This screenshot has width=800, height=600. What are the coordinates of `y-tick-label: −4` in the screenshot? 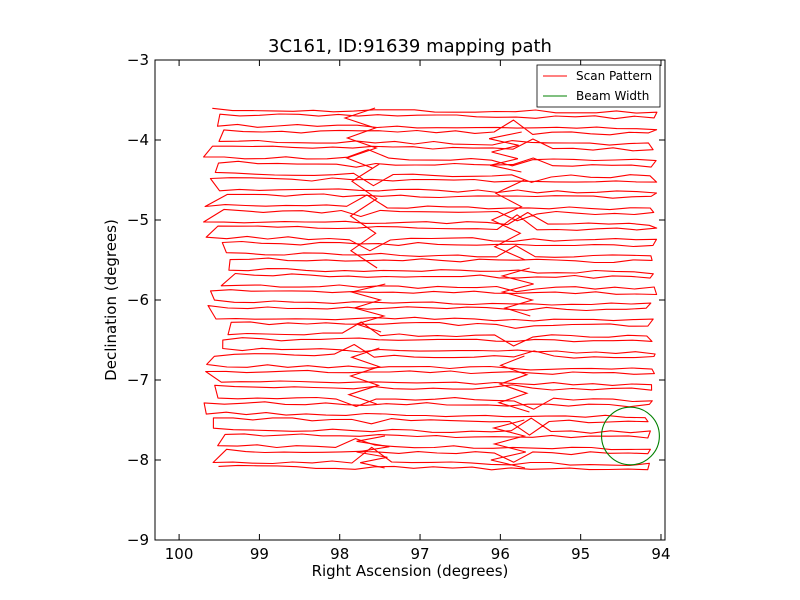 It's located at (138, 140).